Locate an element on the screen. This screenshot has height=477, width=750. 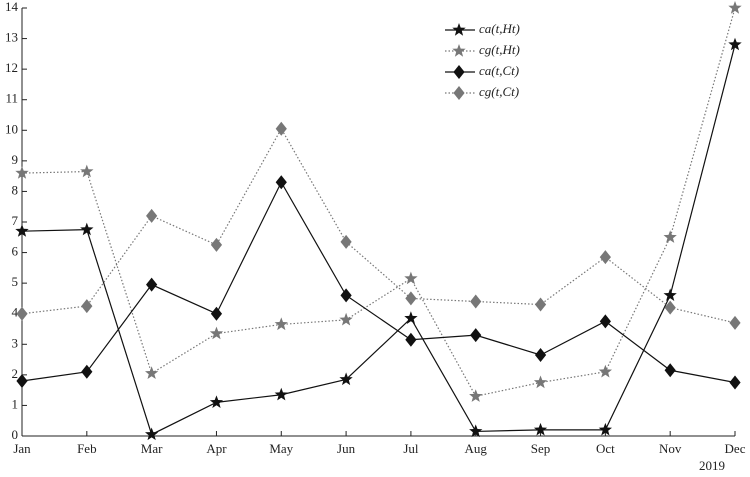
y-tick-label: 7 is located at coordinates (15, 220).